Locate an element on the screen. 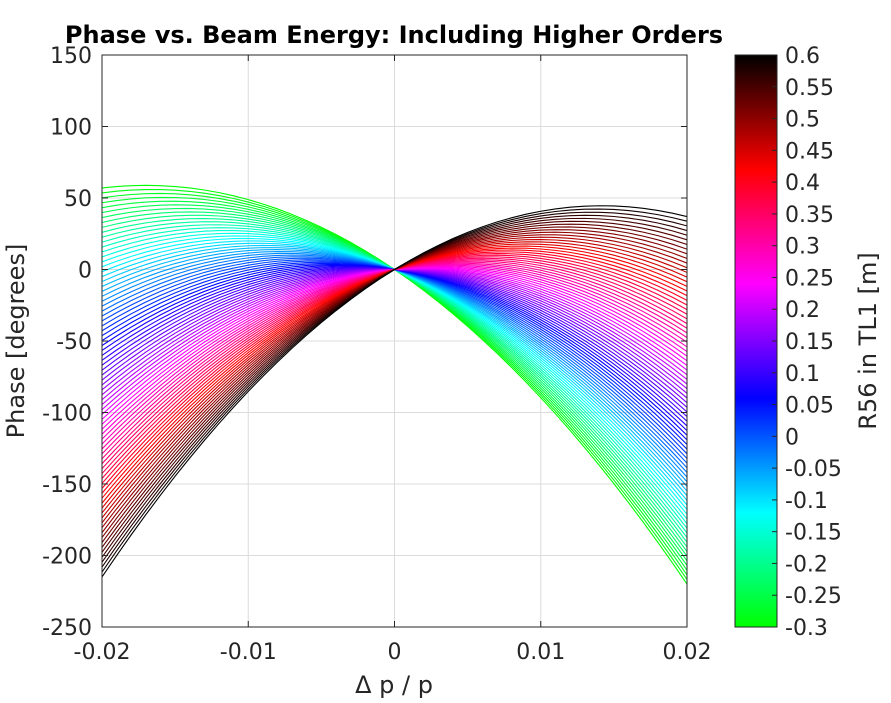  colorbar-tick-label: 0.25 is located at coordinates (809, 278).